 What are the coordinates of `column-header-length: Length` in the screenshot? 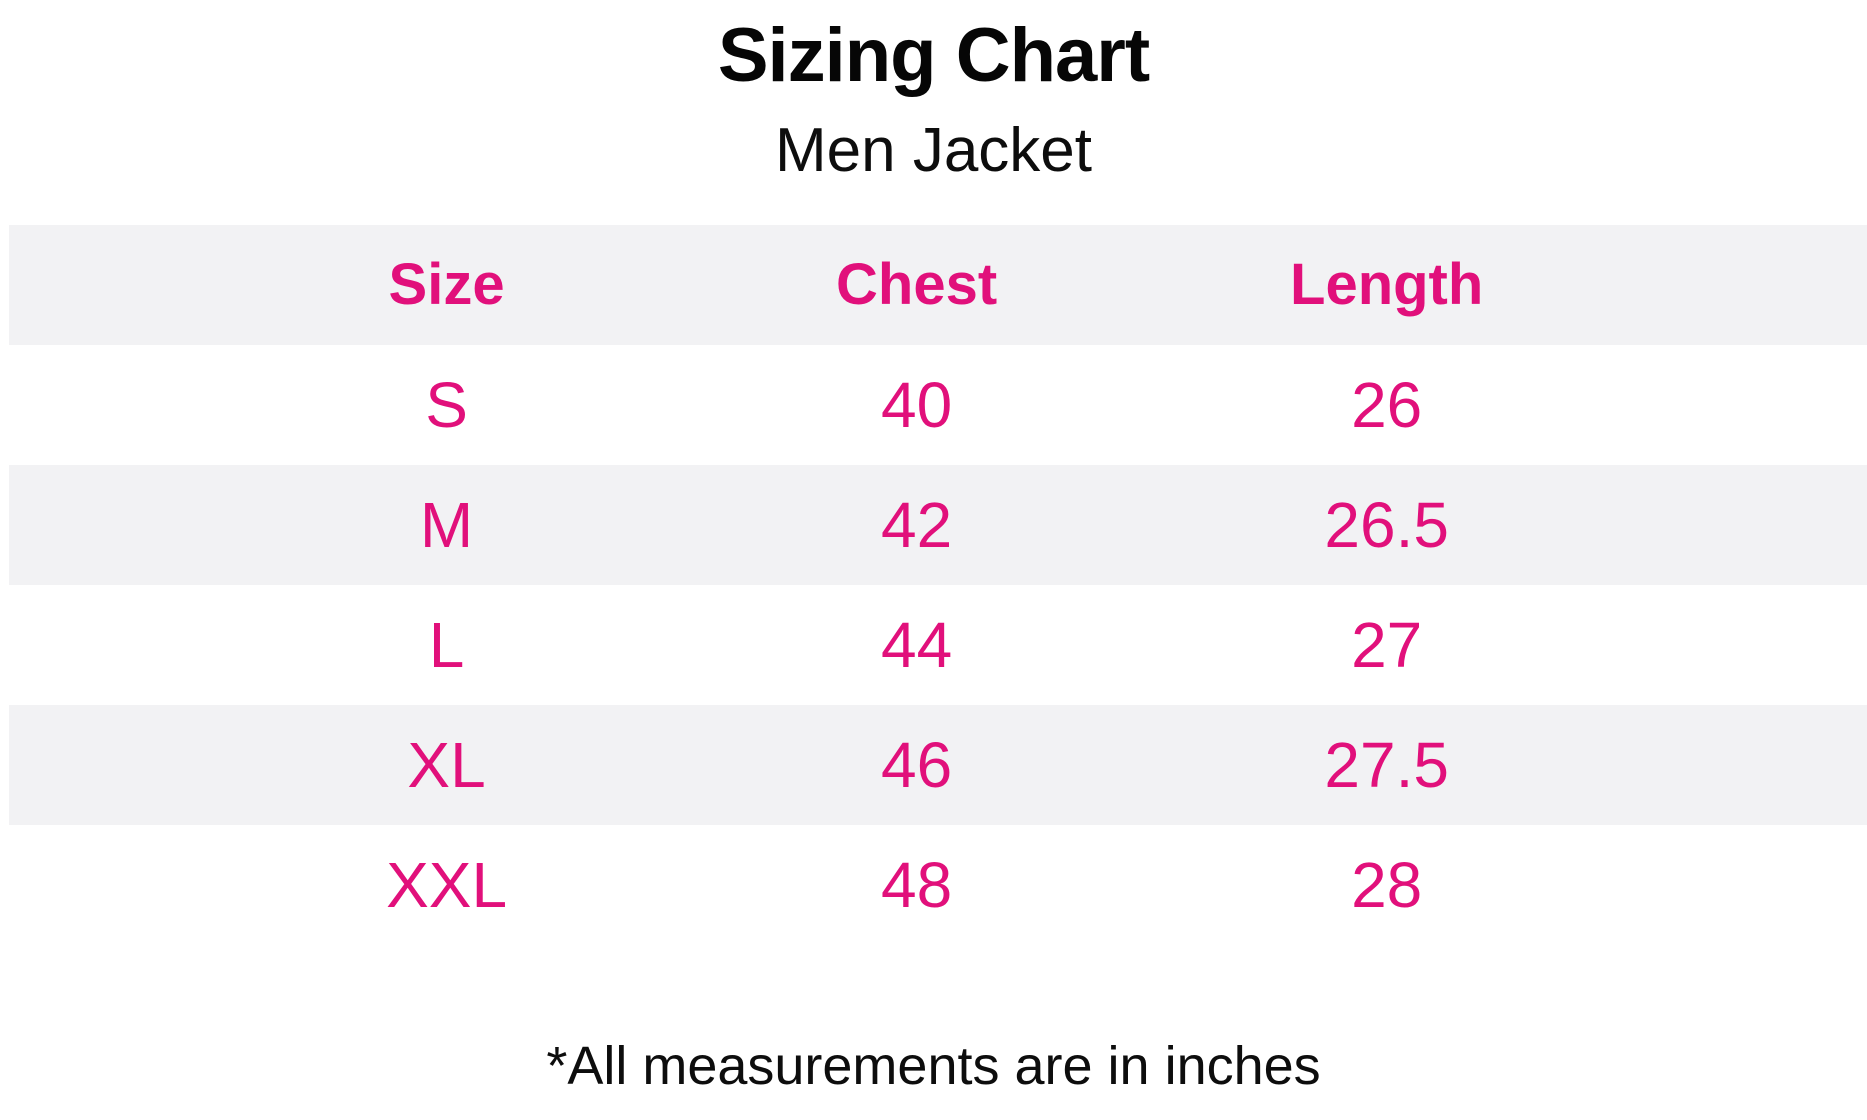 It's located at (1387, 285).